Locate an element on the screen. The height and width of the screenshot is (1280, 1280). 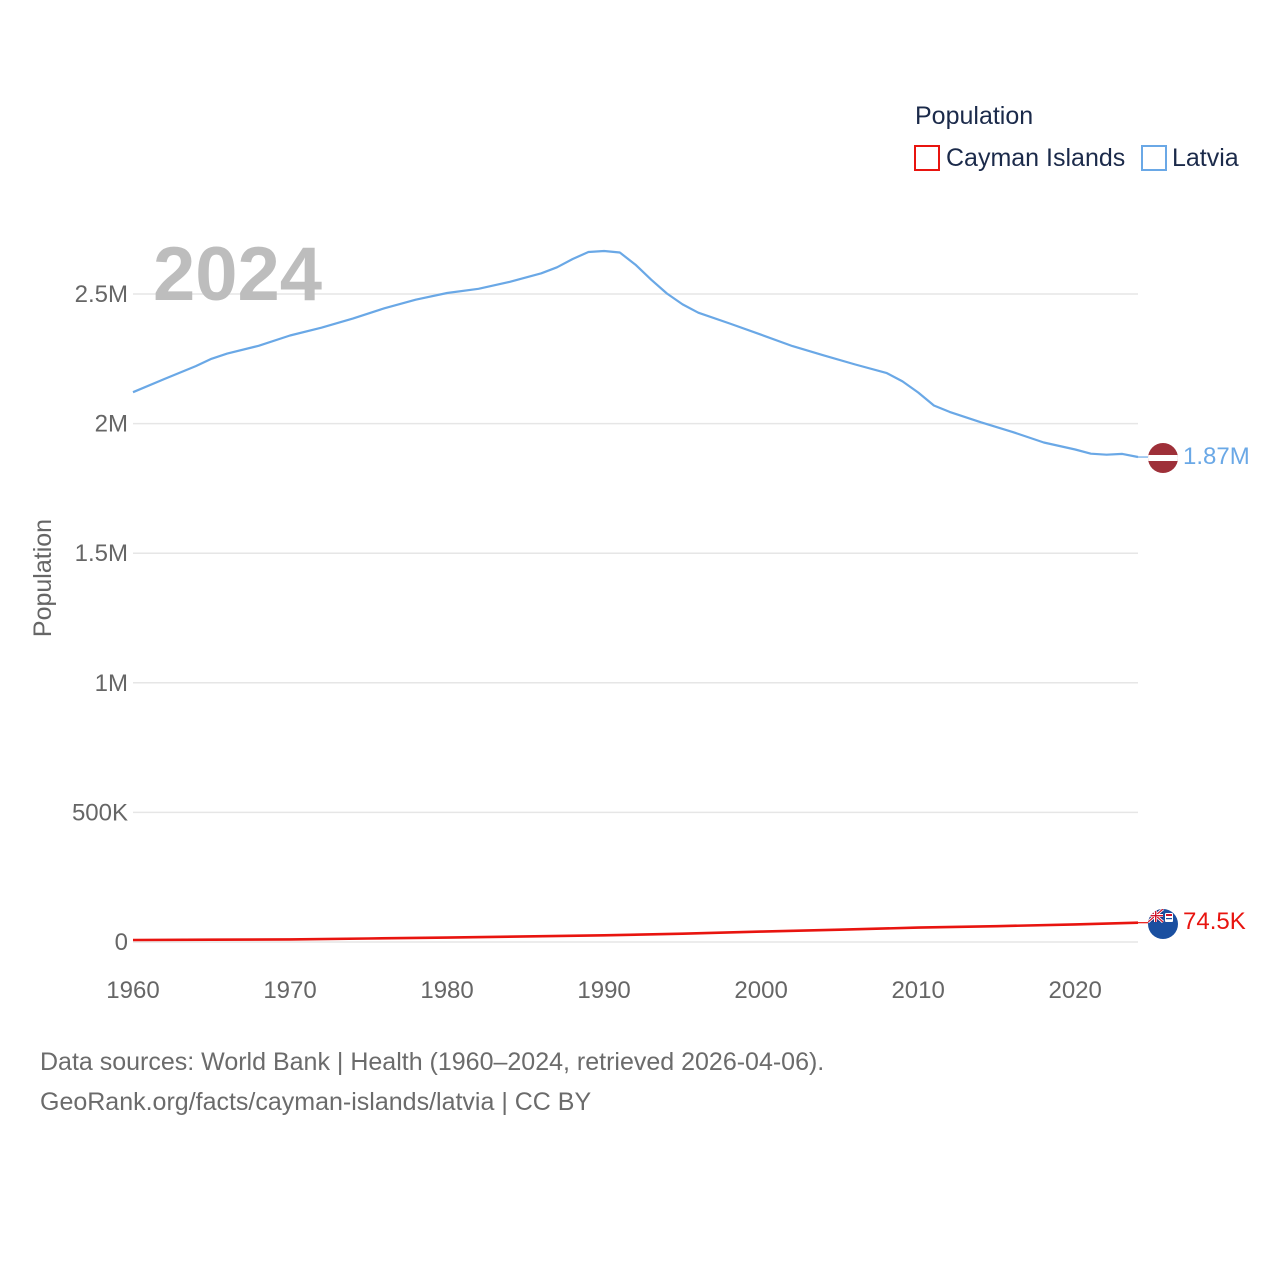
legend-item-latvia: Latvia is located at coordinates (1190, 158).